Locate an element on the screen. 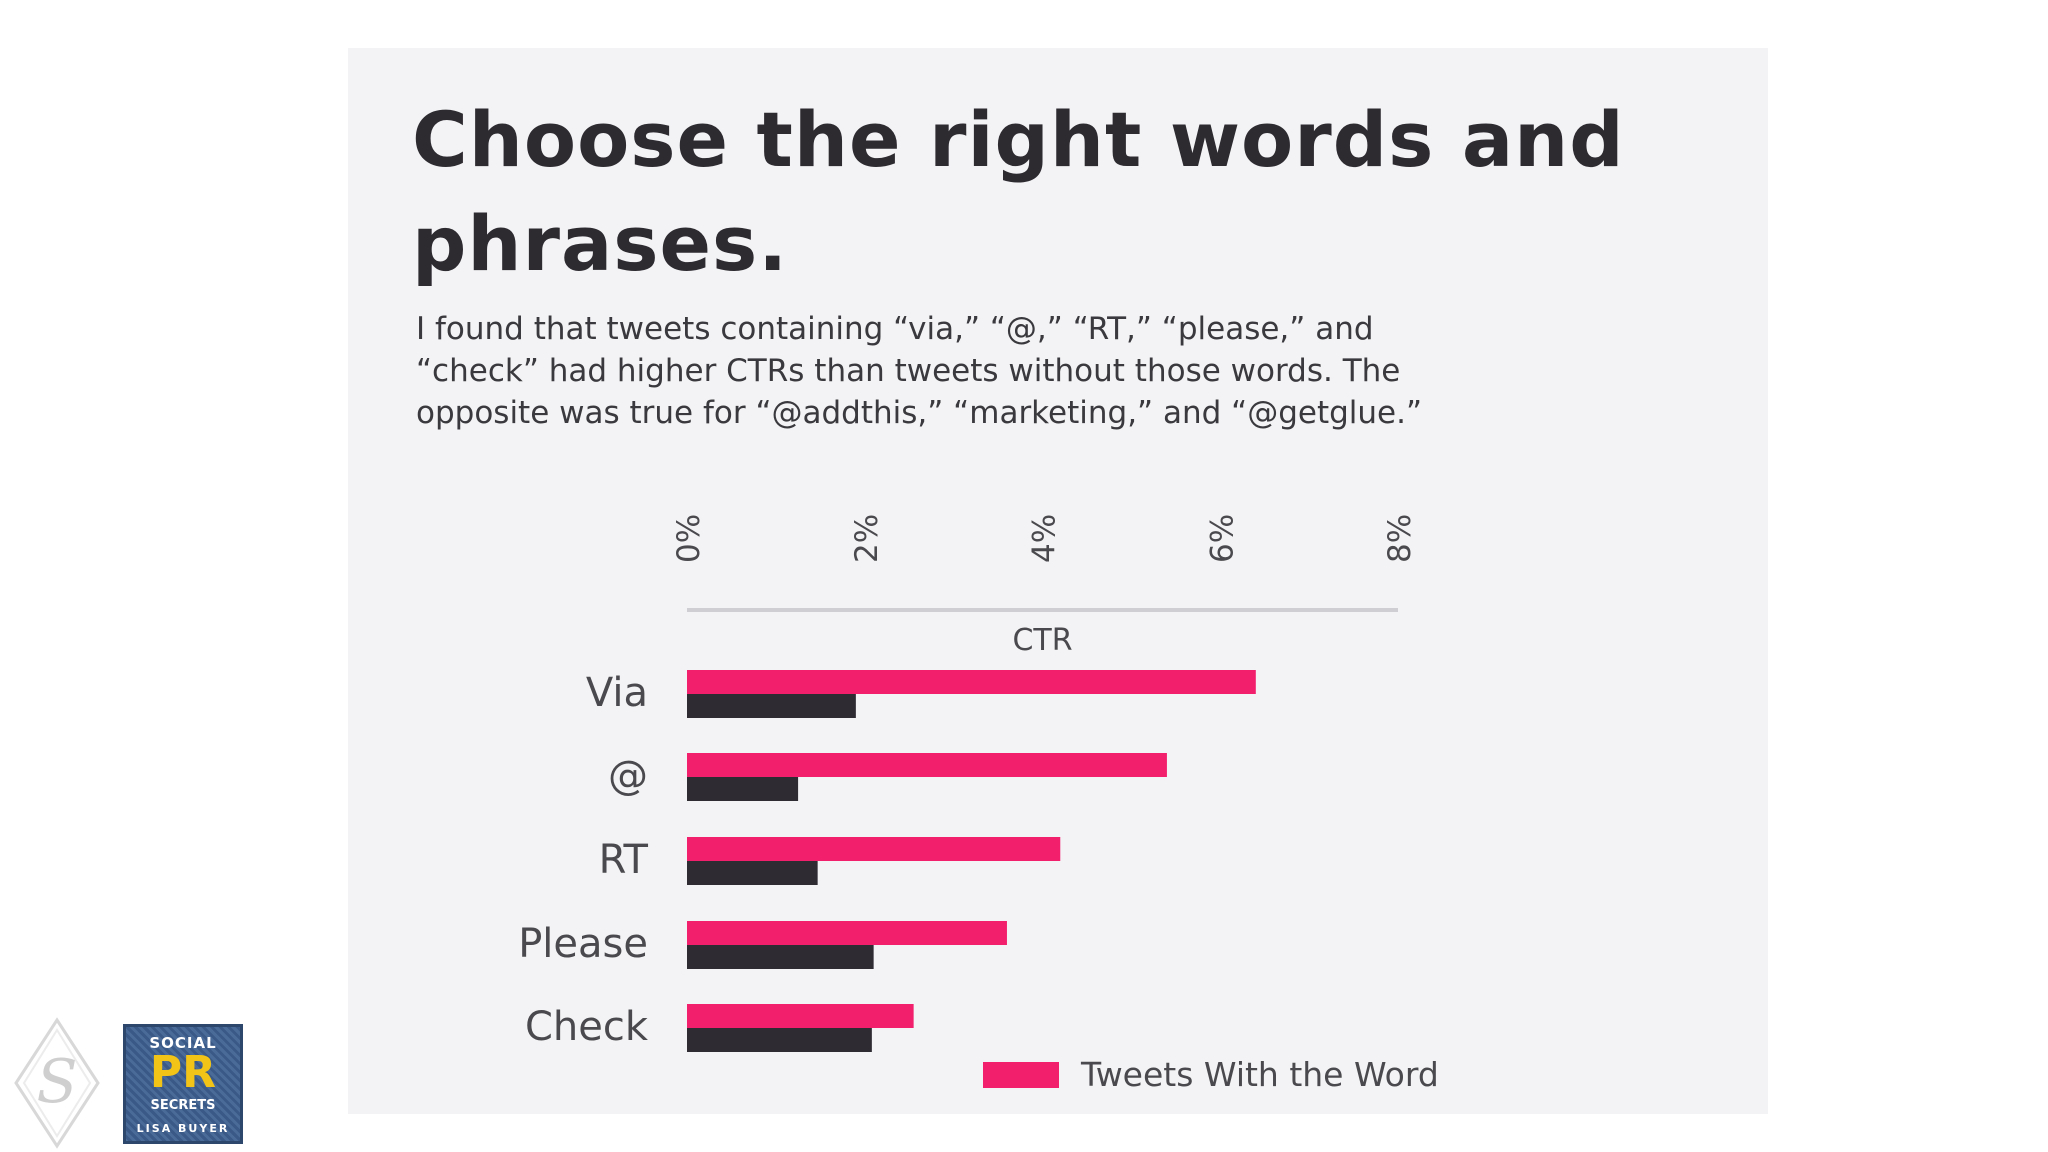 This screenshot has height=1152, width=2048. category-label: Please is located at coordinates (583, 944).